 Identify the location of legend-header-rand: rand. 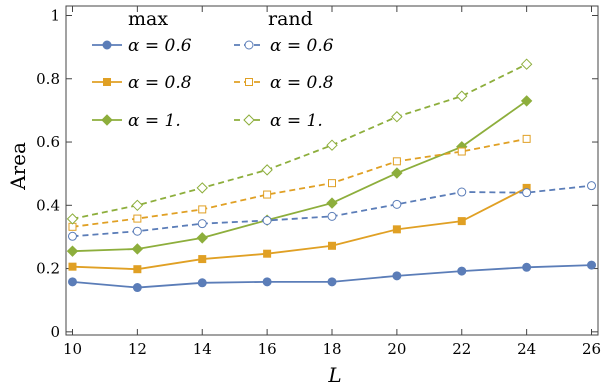
(290, 19).